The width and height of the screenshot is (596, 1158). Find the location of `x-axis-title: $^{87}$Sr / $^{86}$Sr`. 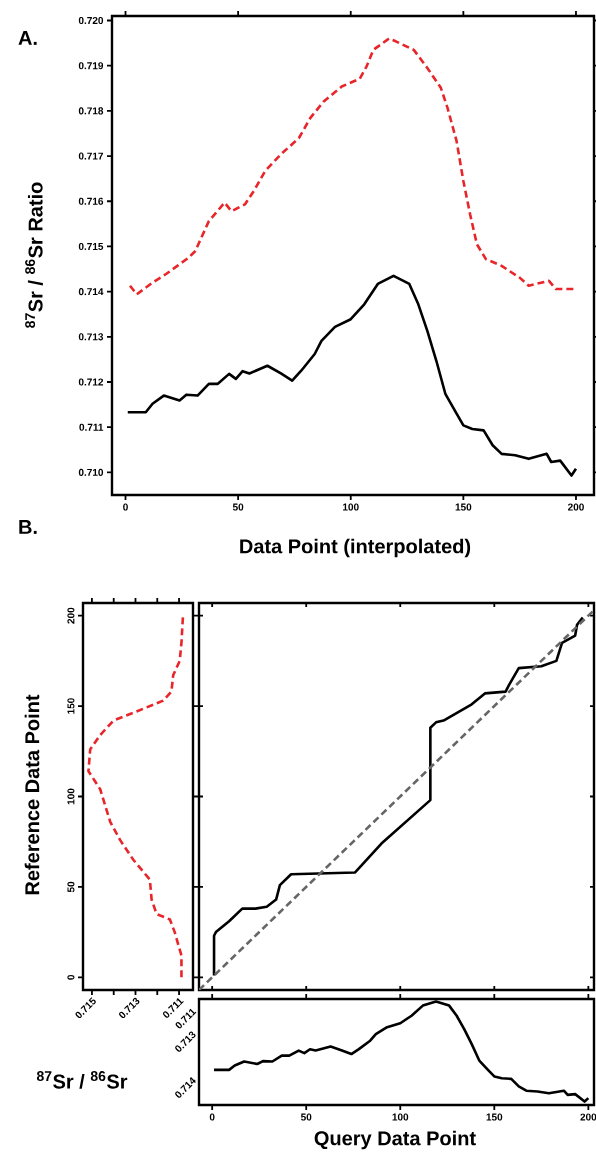

x-axis-title: $^{87}$Sr / $^{86}$Sr is located at coordinates (82, 1080).